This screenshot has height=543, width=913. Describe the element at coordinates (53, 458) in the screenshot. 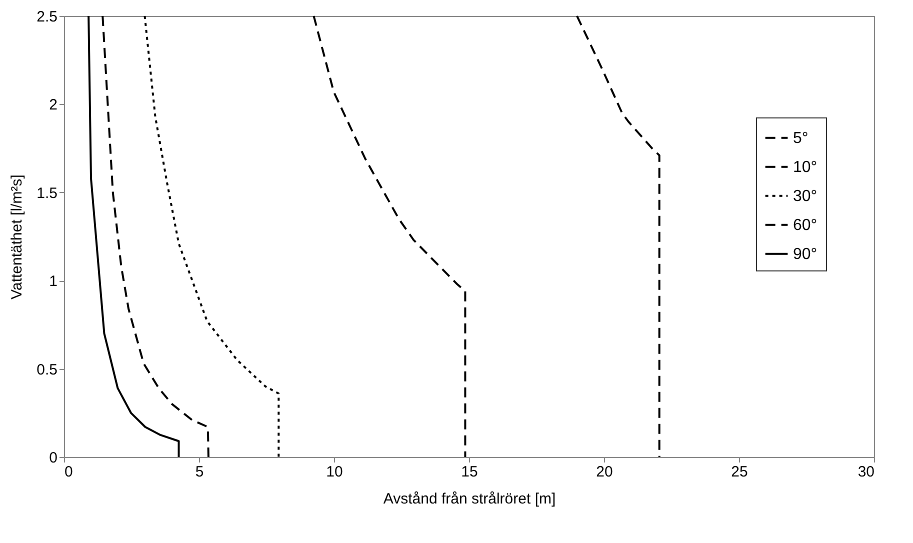

I see `y-tick-label: 0` at that location.